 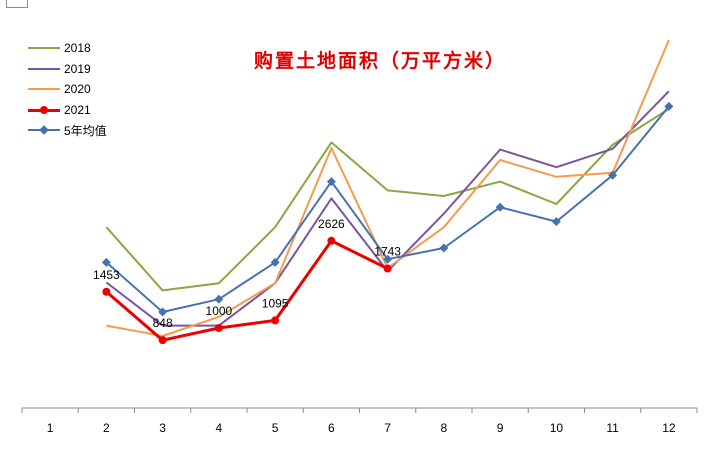 What do you see at coordinates (163, 323) in the screenshot?
I see `data-label: 848` at bounding box center [163, 323].